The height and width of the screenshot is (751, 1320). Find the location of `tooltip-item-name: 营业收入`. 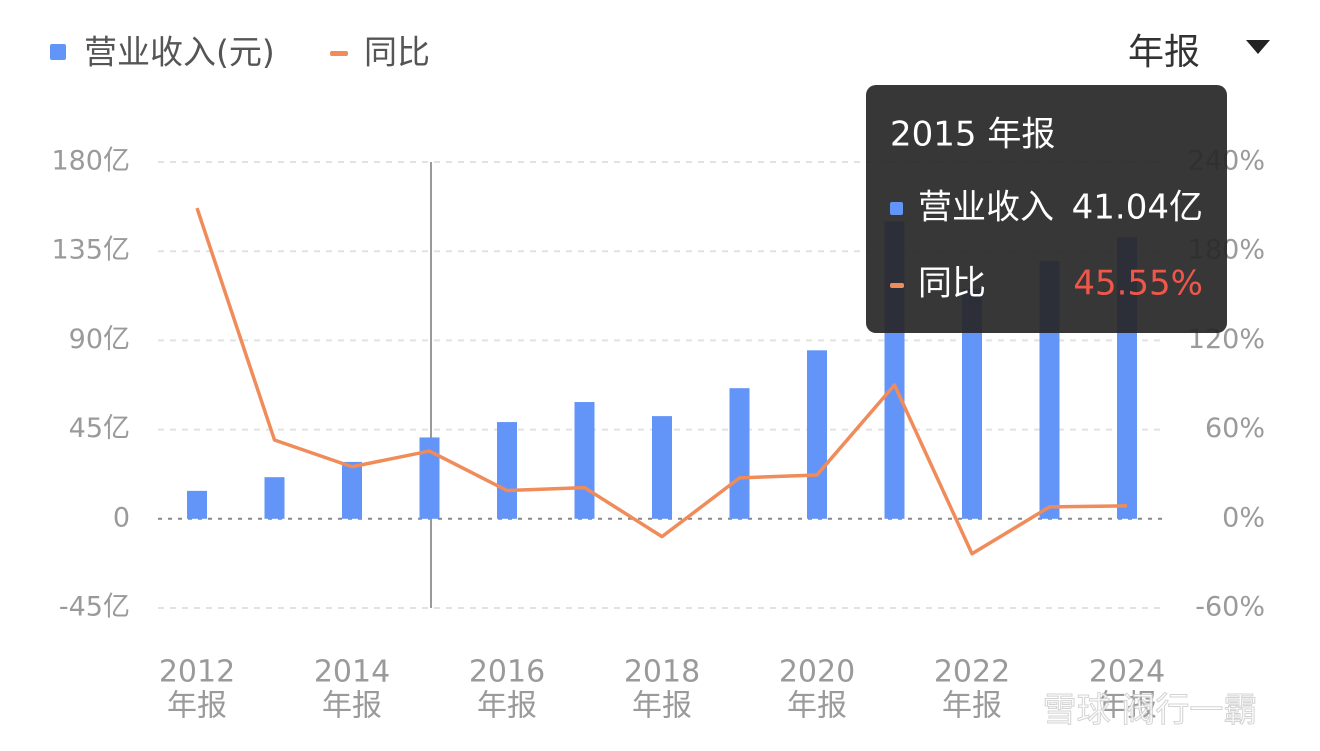

tooltip-item-name: 营业收入 is located at coordinates (986, 208).